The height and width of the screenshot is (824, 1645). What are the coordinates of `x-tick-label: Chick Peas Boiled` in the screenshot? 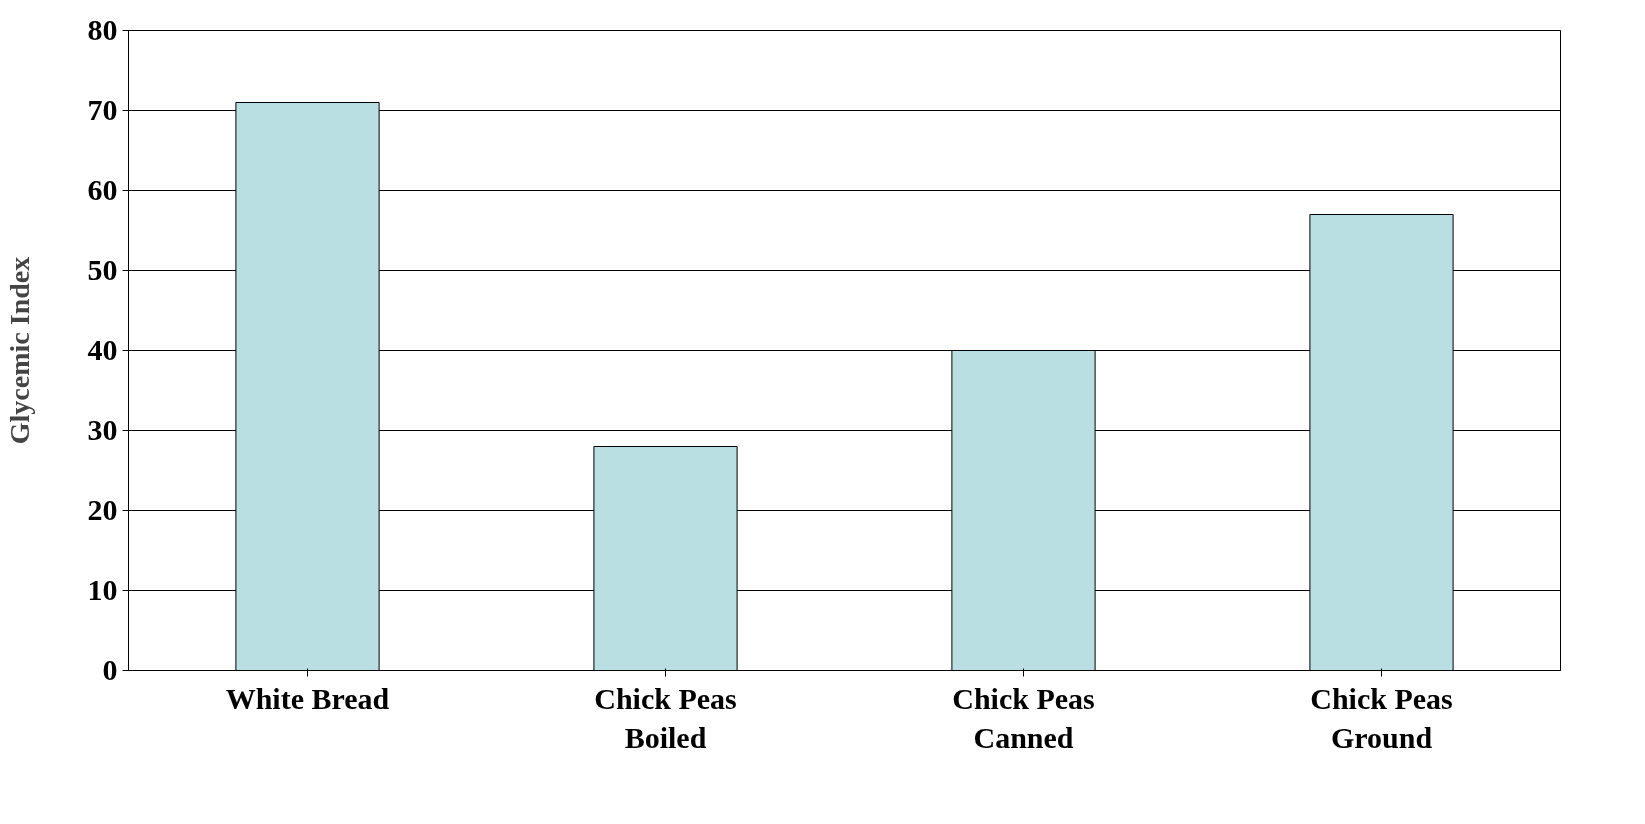 It's located at (665, 718).